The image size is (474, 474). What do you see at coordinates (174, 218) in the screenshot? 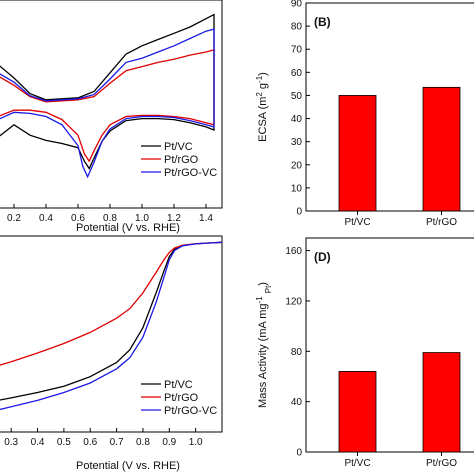
I see `x-tick-label: 1.2` at bounding box center [174, 218].